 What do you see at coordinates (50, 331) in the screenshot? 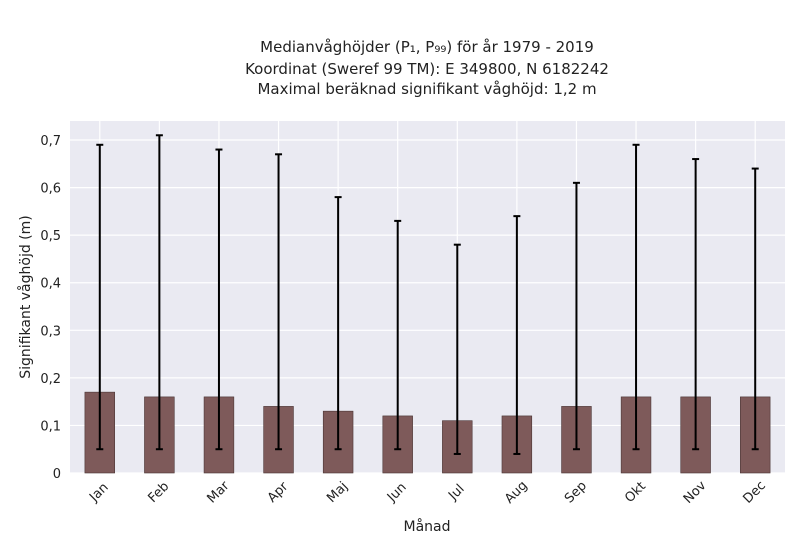
I see `y-tick-label: 0,3` at bounding box center [50, 331].